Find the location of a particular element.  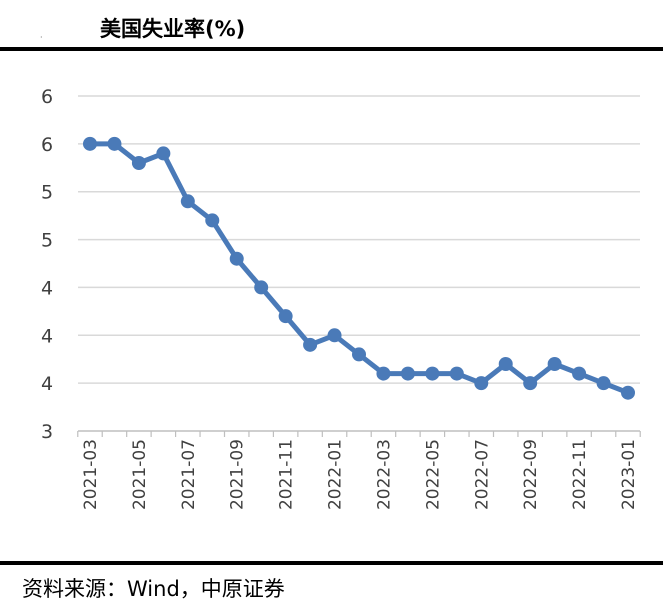

x-tick-label: 2022-01 is located at coordinates (336, 474).